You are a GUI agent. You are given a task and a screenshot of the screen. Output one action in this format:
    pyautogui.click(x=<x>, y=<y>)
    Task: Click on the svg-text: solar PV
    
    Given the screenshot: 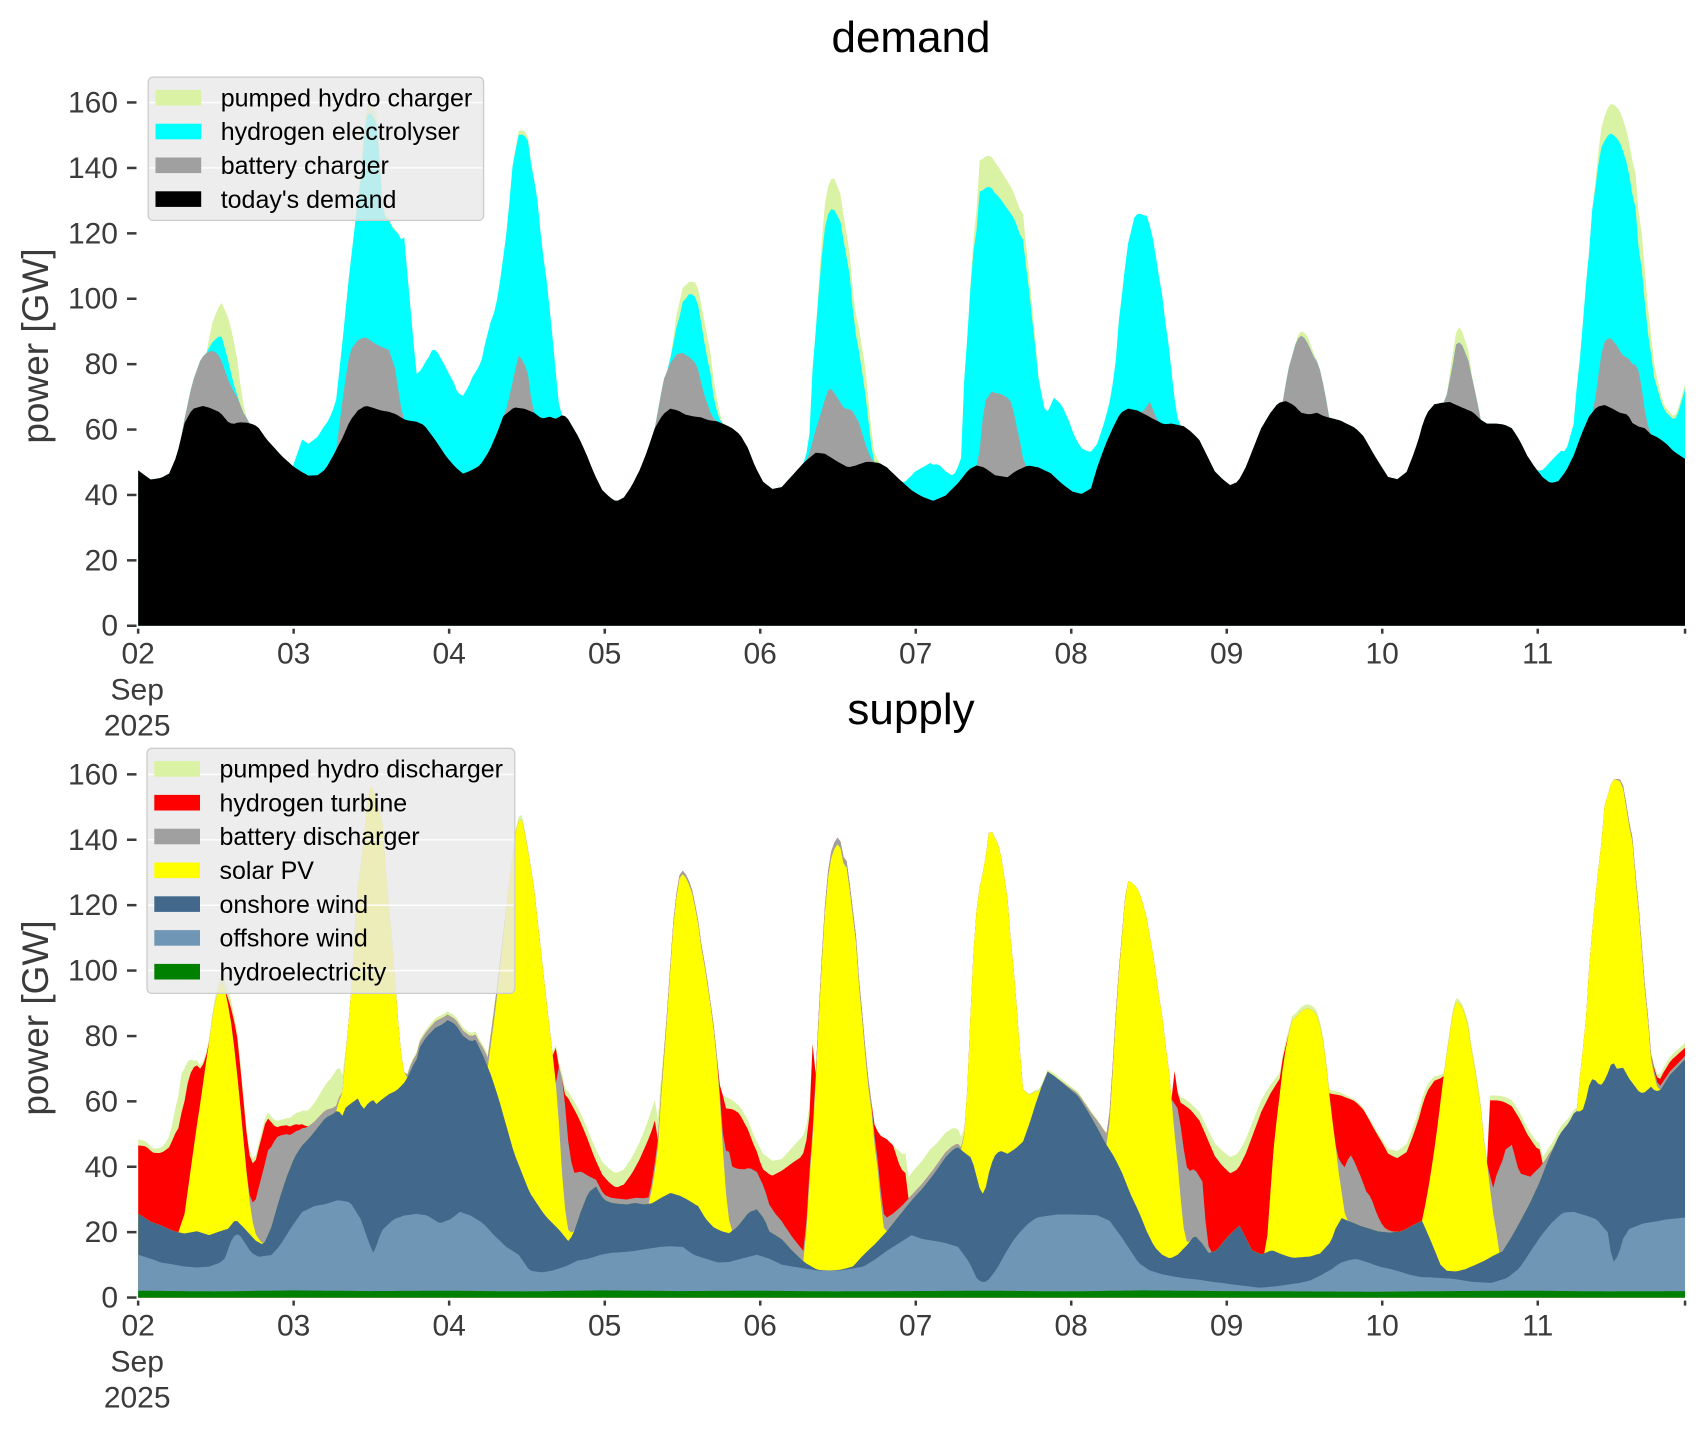 What is the action you would take?
    pyautogui.click(x=267, y=871)
    